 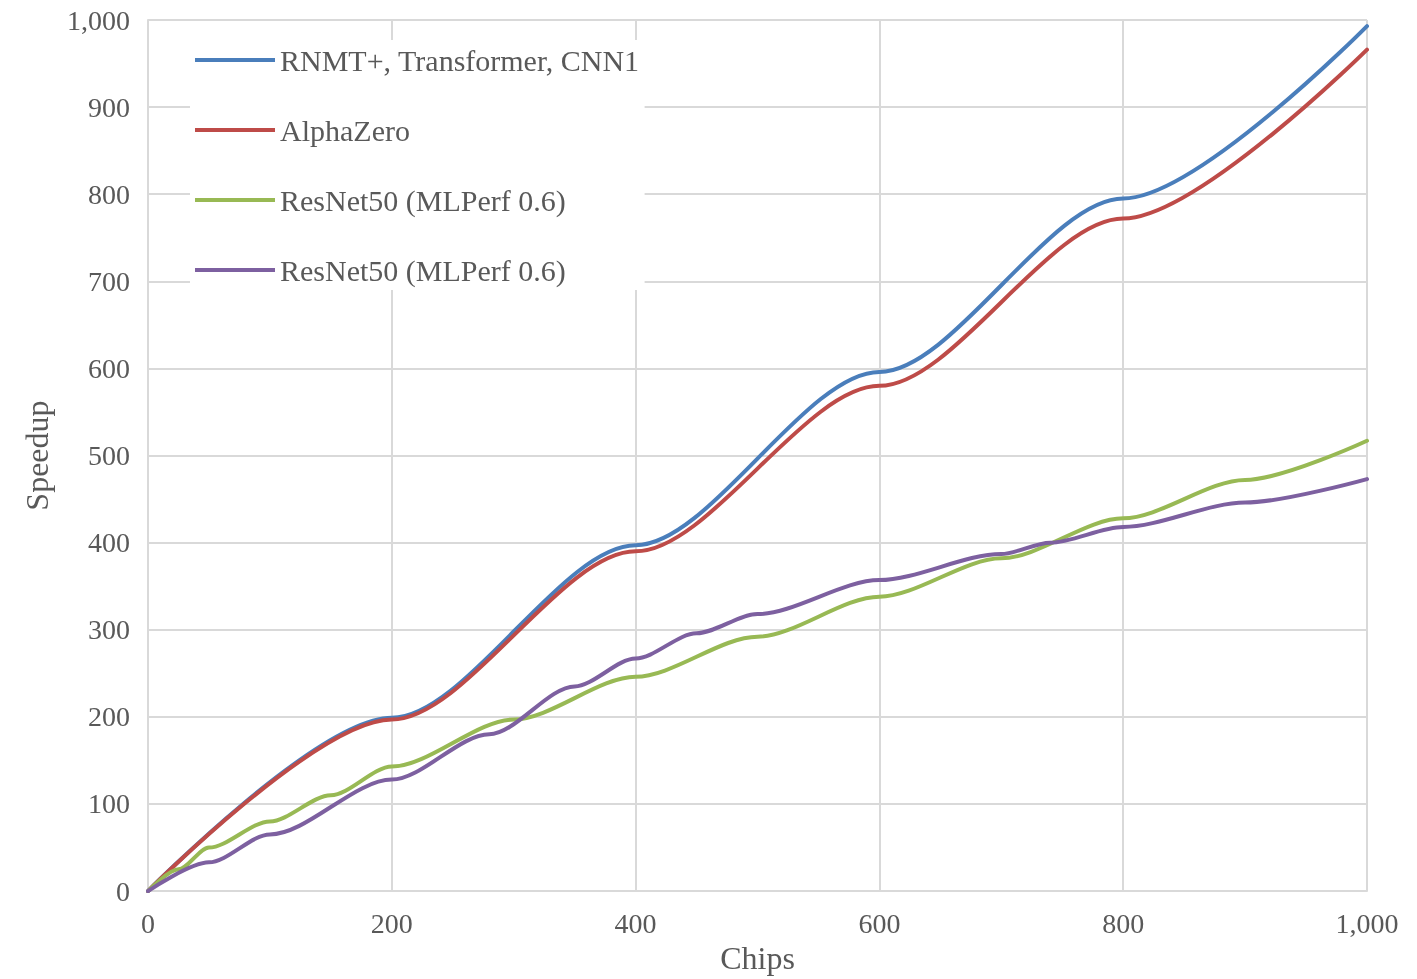 I want to click on y-tick-label: 1,000, so click(x=98, y=20).